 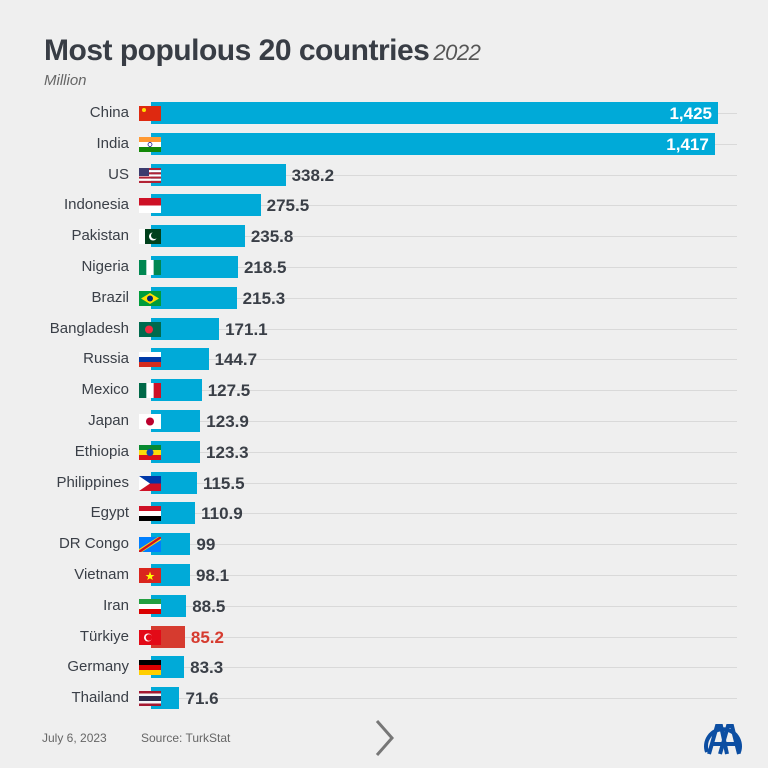 What do you see at coordinates (150, 483) in the screenshot?
I see `flag-philippines-icon` at bounding box center [150, 483].